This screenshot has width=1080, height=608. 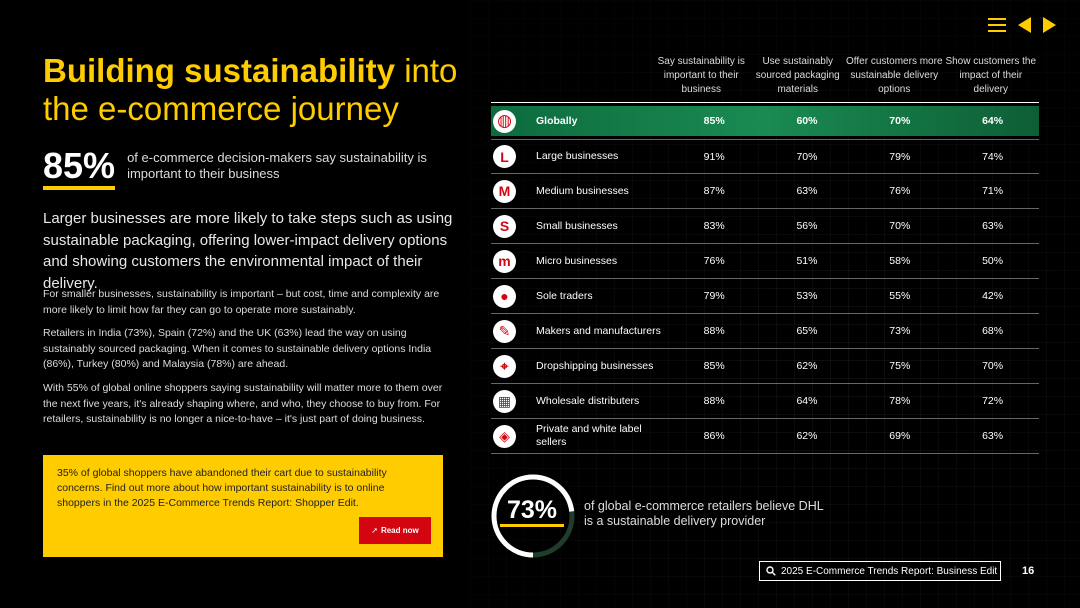 I want to click on table-row: m Micro businesses 76% 51% 58% 50%, so click(x=765, y=261).